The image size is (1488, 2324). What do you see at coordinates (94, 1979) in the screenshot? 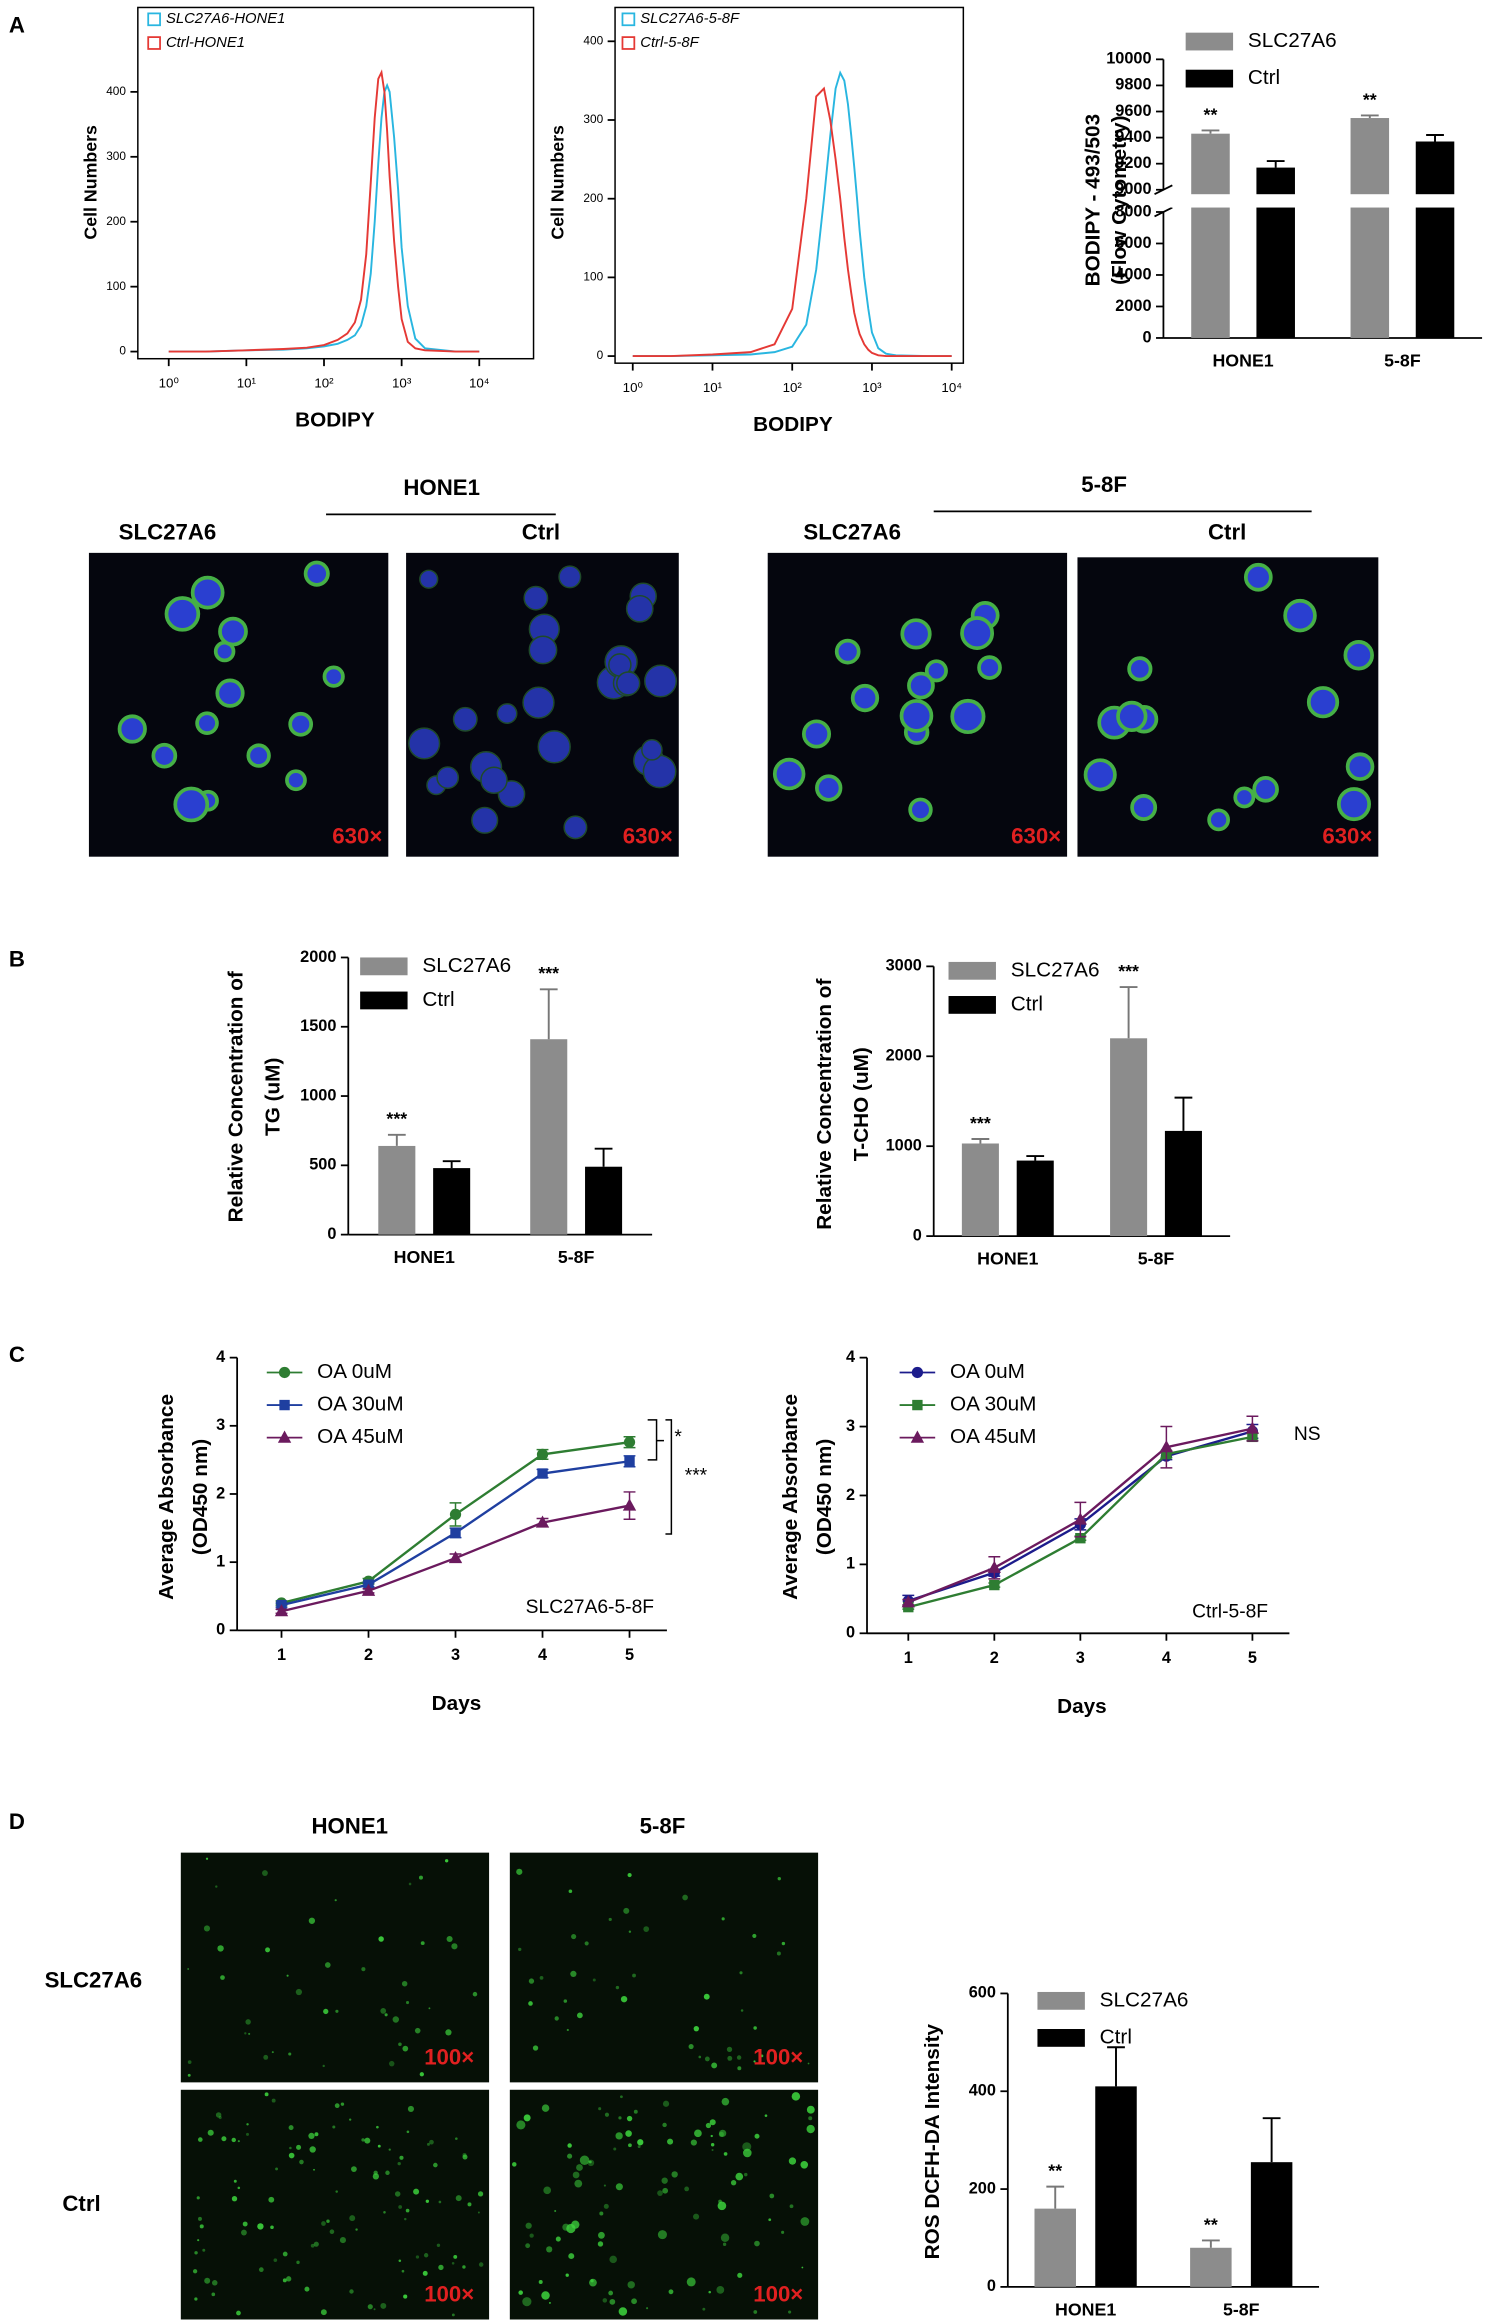
I see `row-label: SLC27A6` at bounding box center [94, 1979].